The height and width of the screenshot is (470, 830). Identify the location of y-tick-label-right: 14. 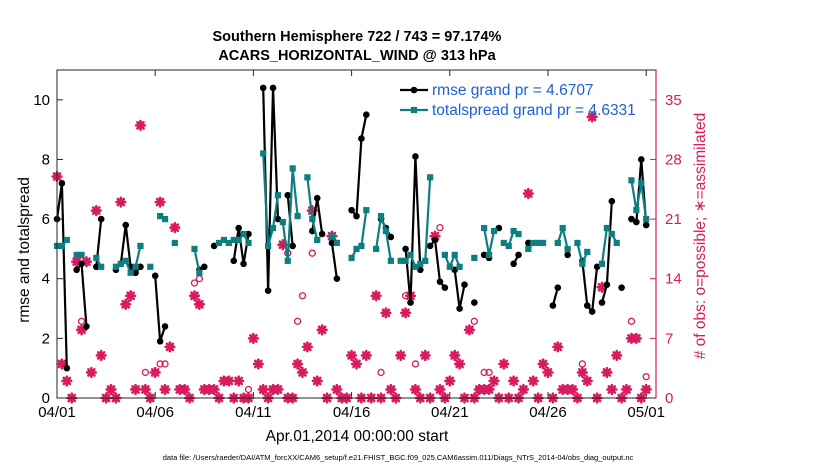
(673, 279).